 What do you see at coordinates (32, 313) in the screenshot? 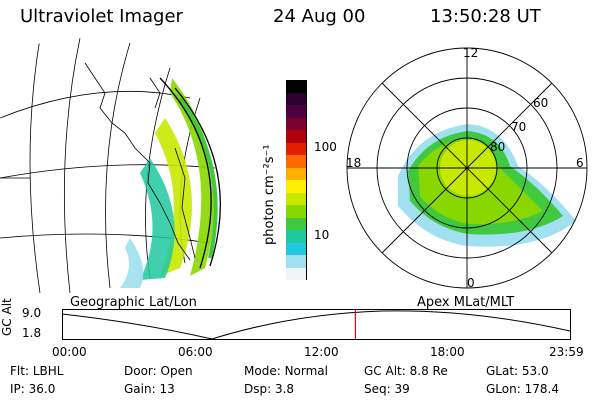
I see `altitude-ytick-high: 9.0` at bounding box center [32, 313].